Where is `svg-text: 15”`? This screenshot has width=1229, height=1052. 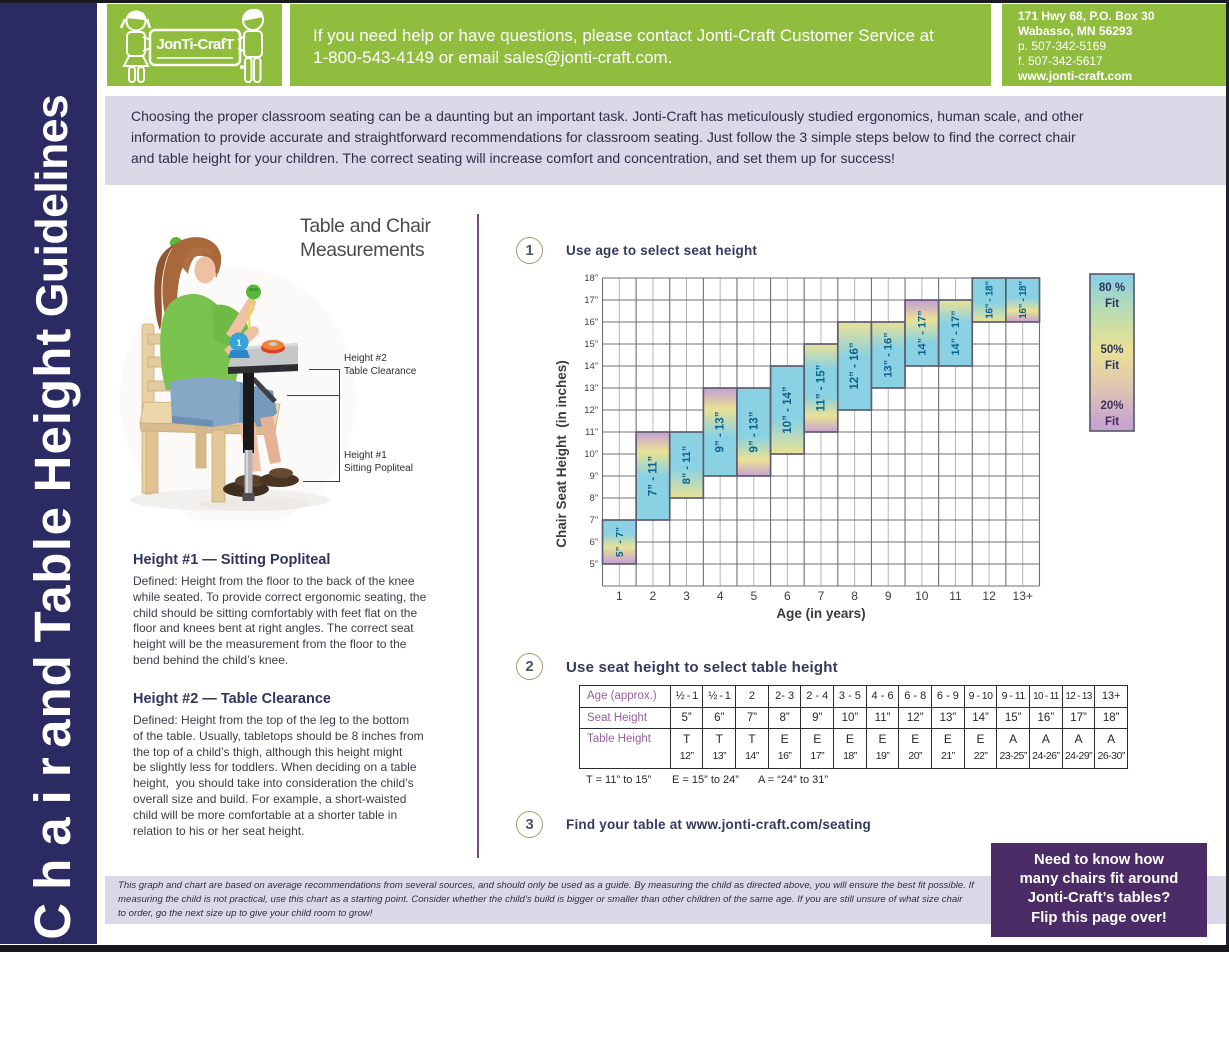
svg-text: 15” is located at coordinates (591, 344).